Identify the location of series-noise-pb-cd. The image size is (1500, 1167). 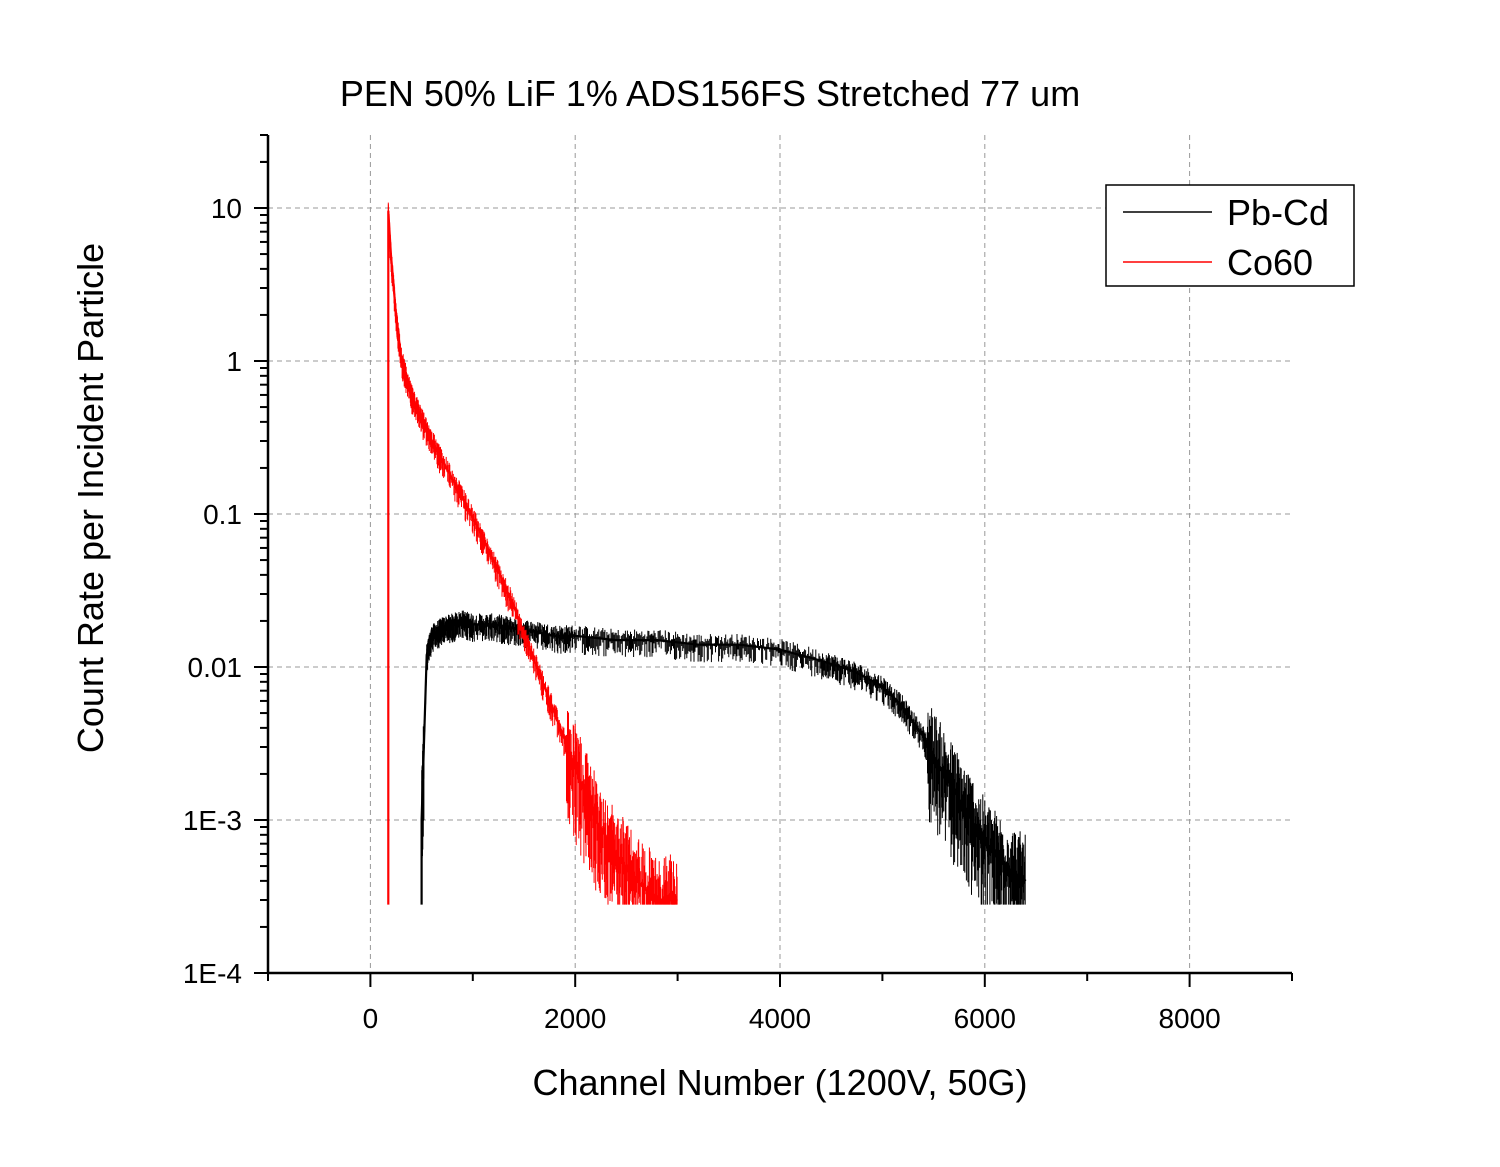
(723, 757).